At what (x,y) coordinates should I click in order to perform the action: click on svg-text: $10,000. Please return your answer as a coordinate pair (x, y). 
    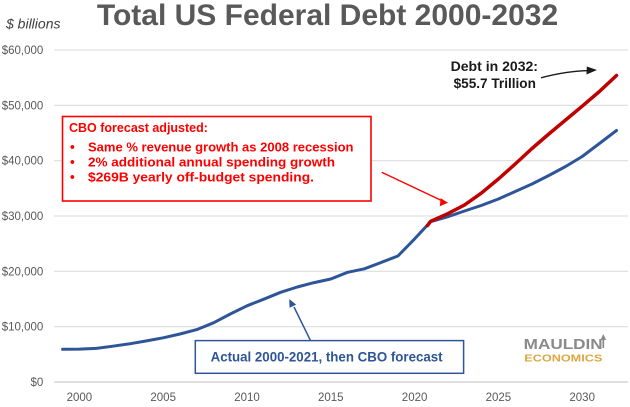
    Looking at the image, I should click on (23, 328).